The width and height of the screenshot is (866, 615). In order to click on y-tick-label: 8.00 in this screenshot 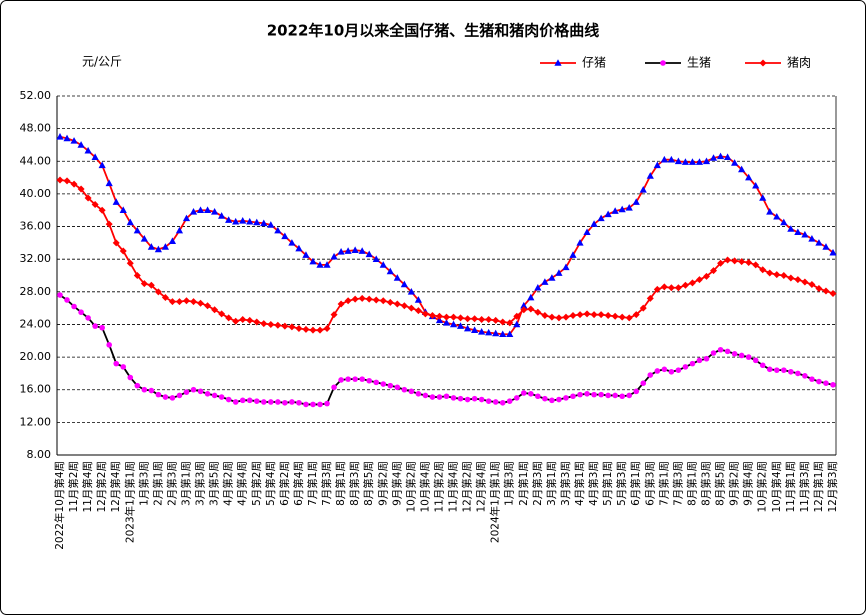, I will do `click(39, 454)`.